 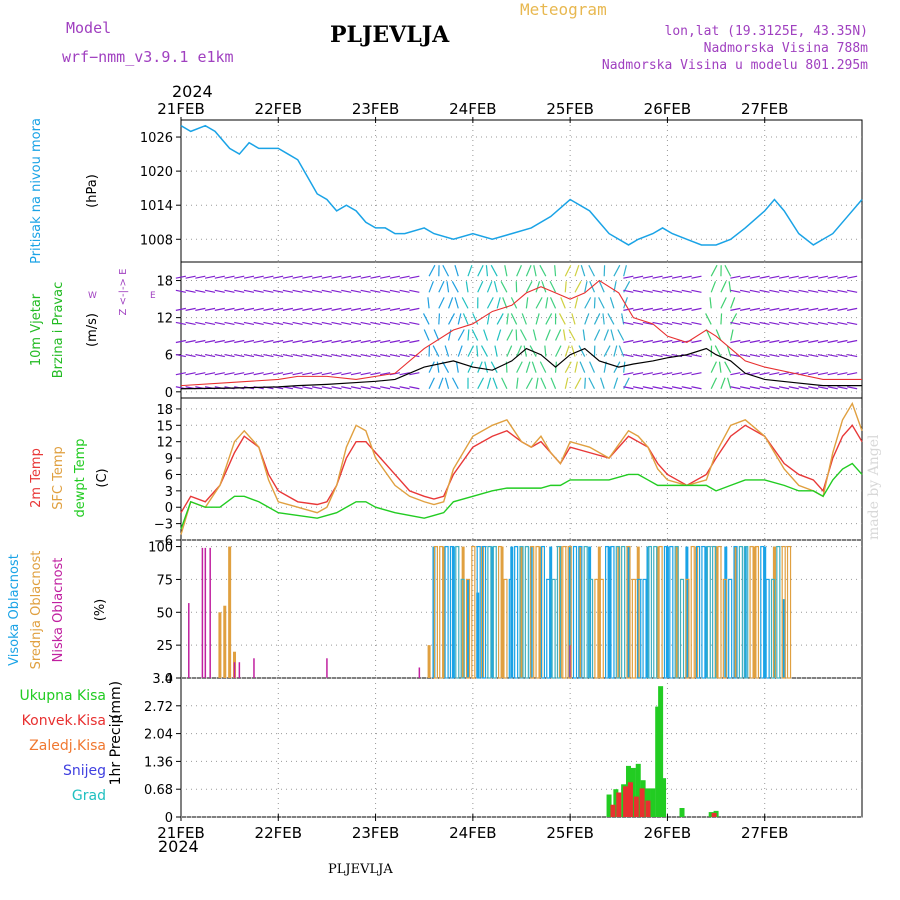 I want to click on model-version: wrf−nmm_v3.9.1 e1km, so click(x=148, y=57).